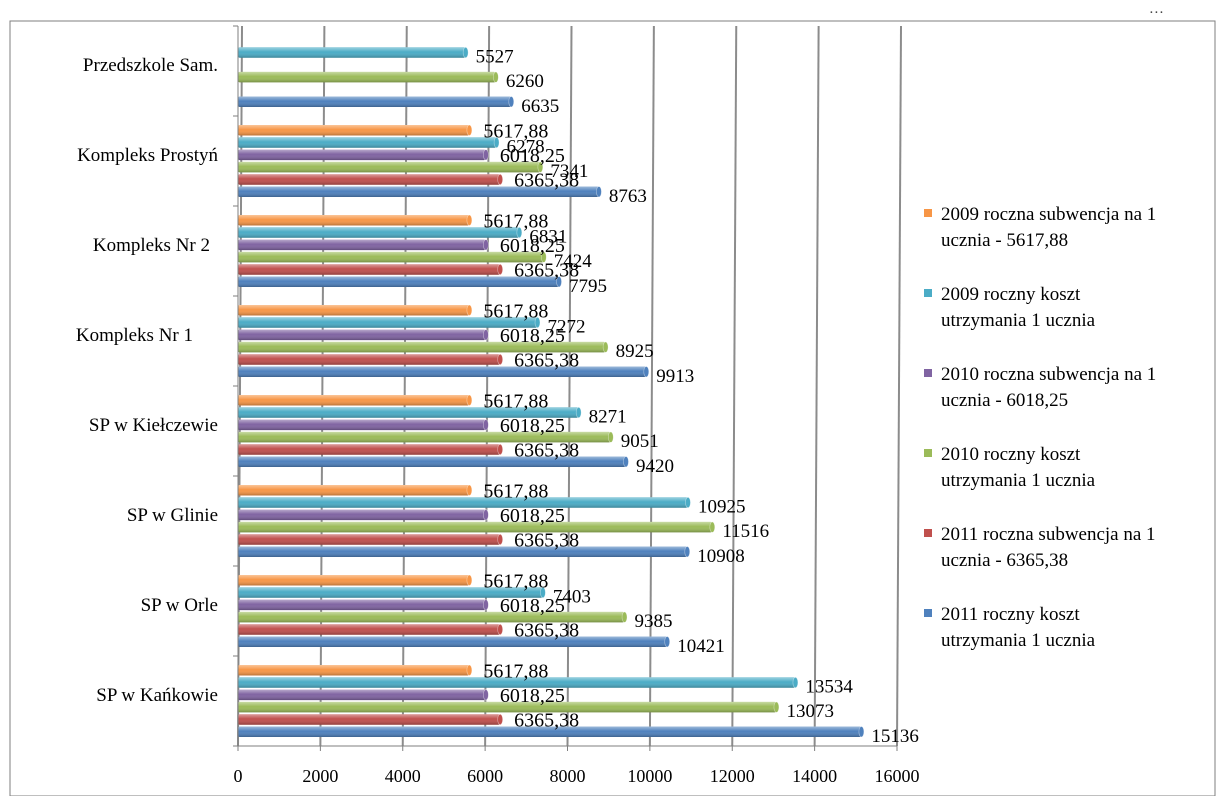 The height and width of the screenshot is (801, 1220). Describe the element at coordinates (442, 196) in the screenshot. I see `bar-kompleks-prostyn-series-1: 8763` at that location.